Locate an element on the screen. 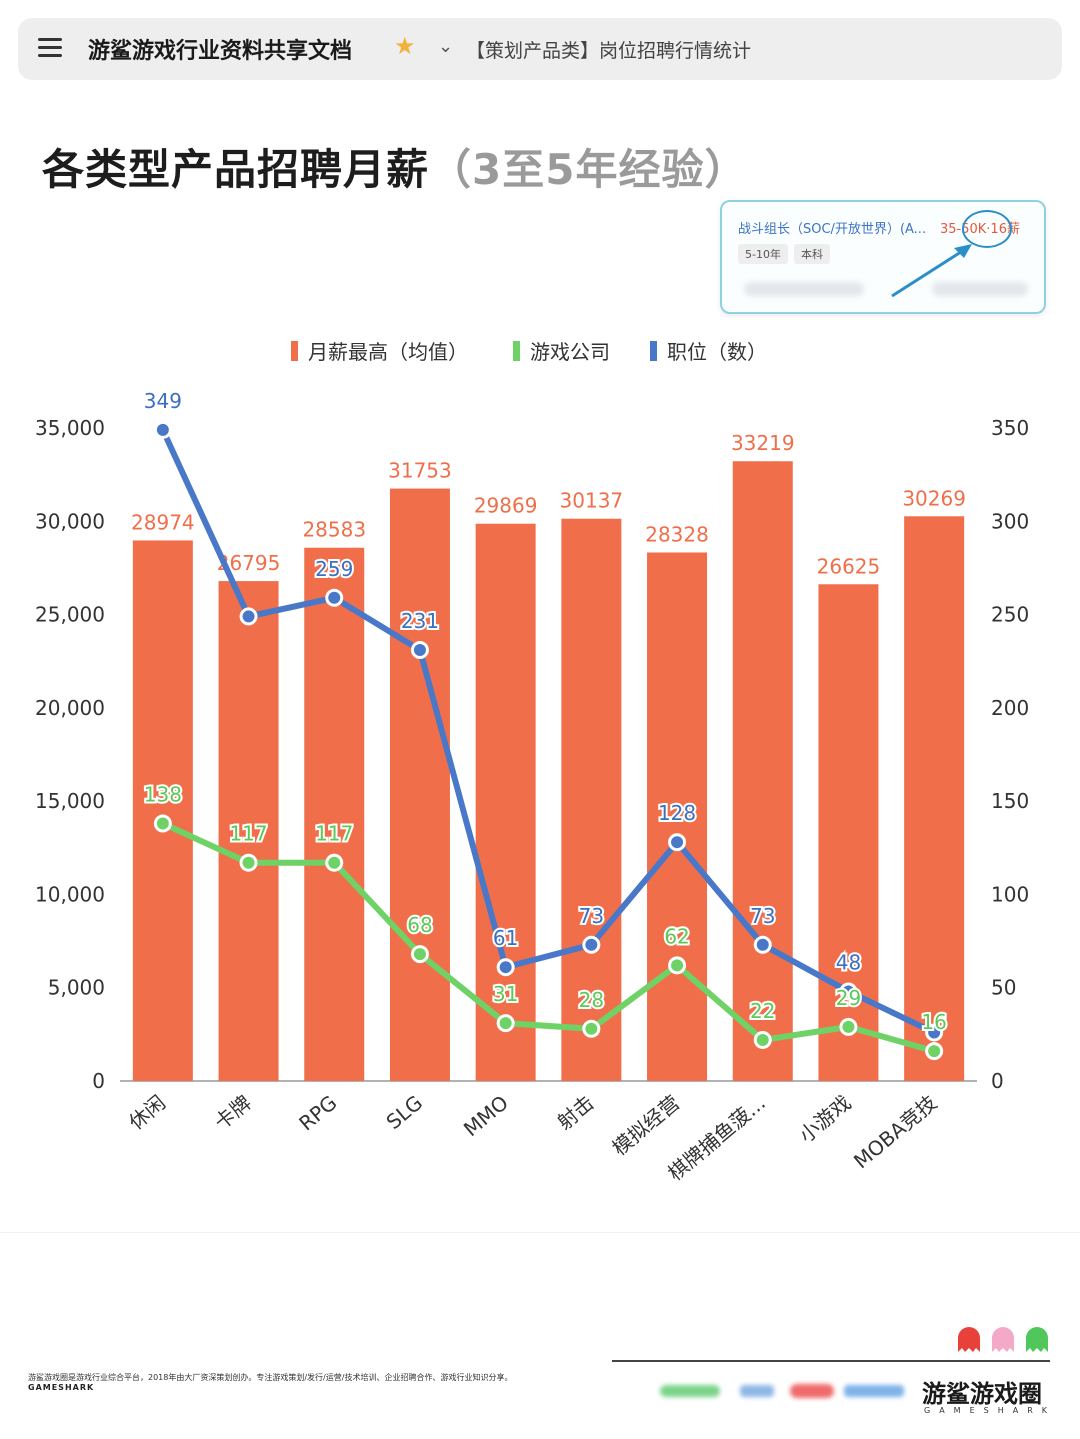  pink-ghost-icon is located at coordinates (1003, 1339).